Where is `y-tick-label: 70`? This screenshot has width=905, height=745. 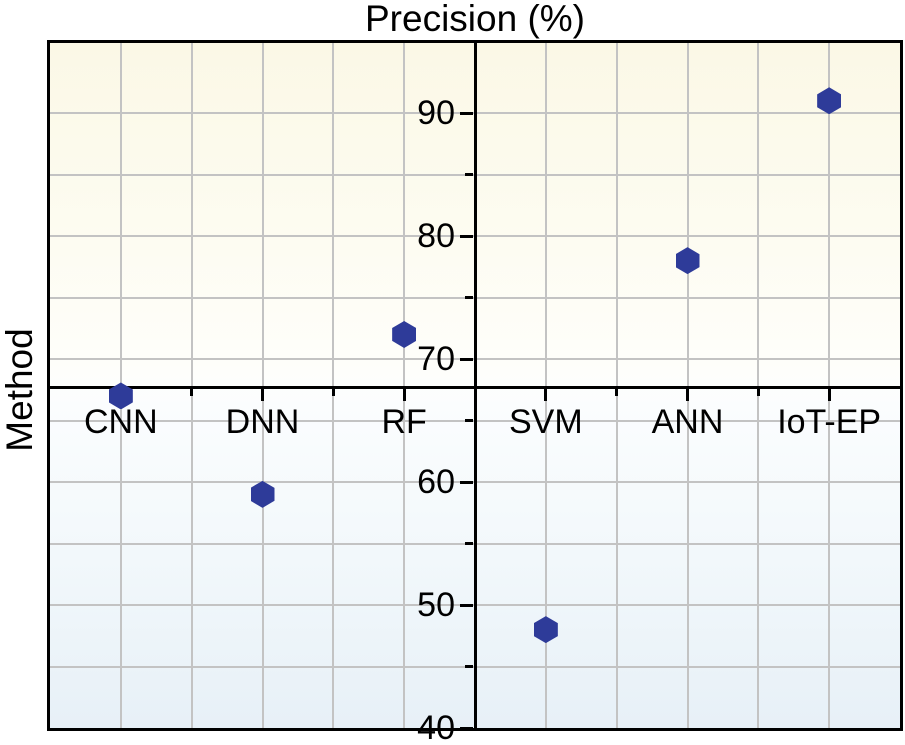 y-tick-label: 70 is located at coordinates (436, 359).